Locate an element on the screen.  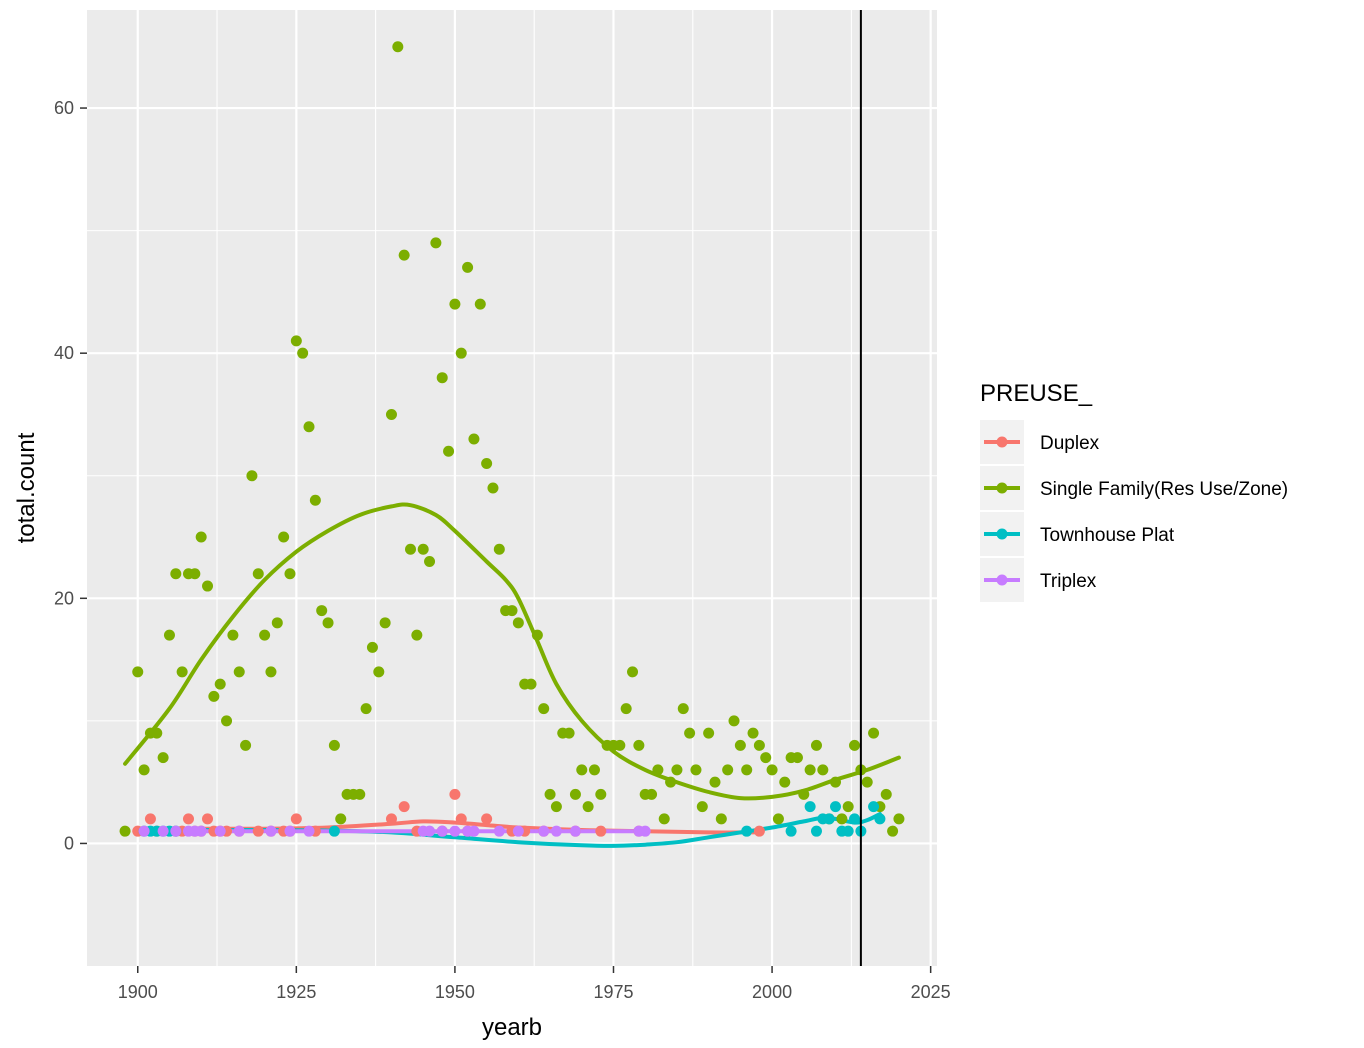
y-tick-label: 20 is located at coordinates (64, 598).